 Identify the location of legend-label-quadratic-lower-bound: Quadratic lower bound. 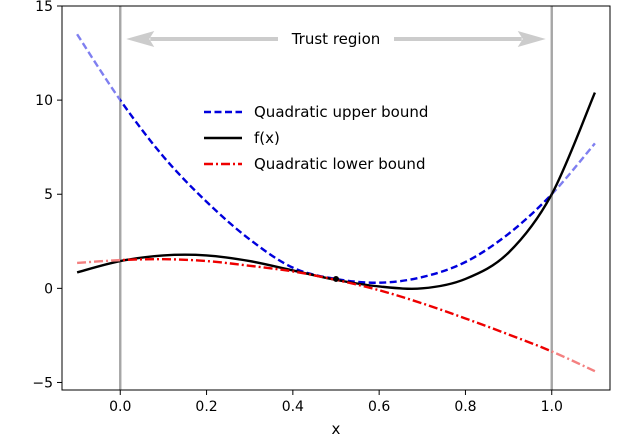
(339, 164).